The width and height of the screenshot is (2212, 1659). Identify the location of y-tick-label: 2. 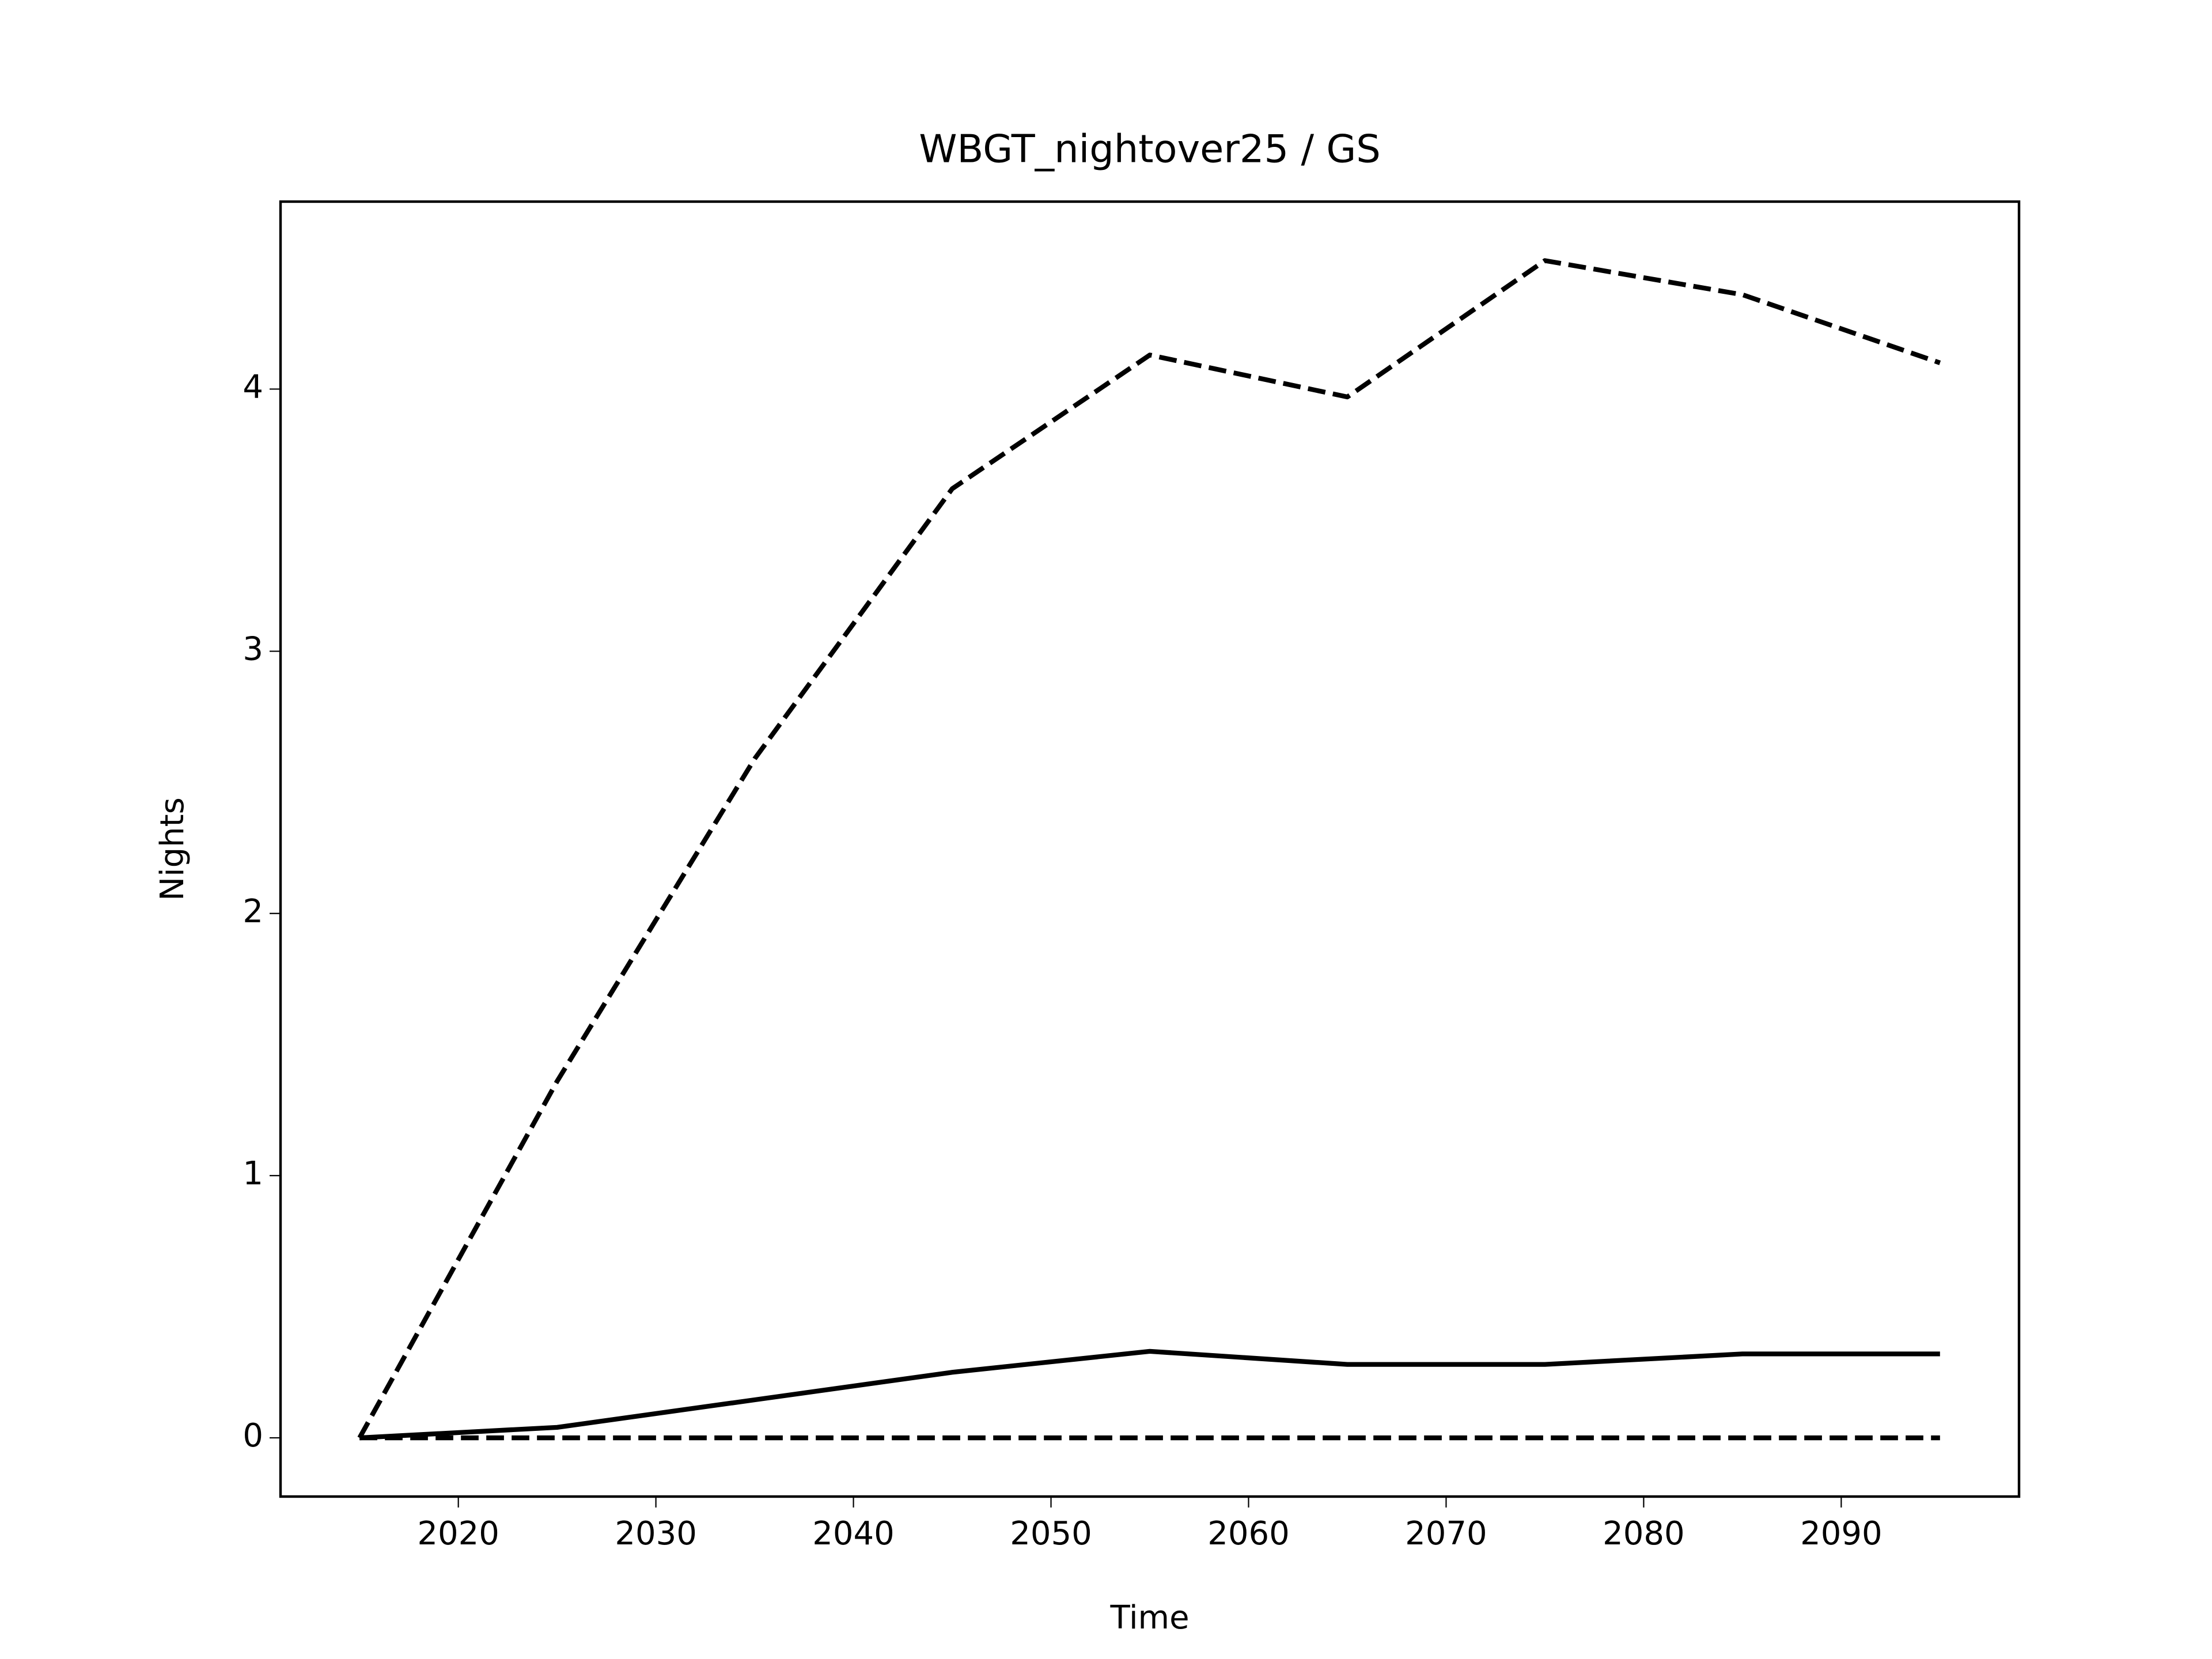
(253, 911).